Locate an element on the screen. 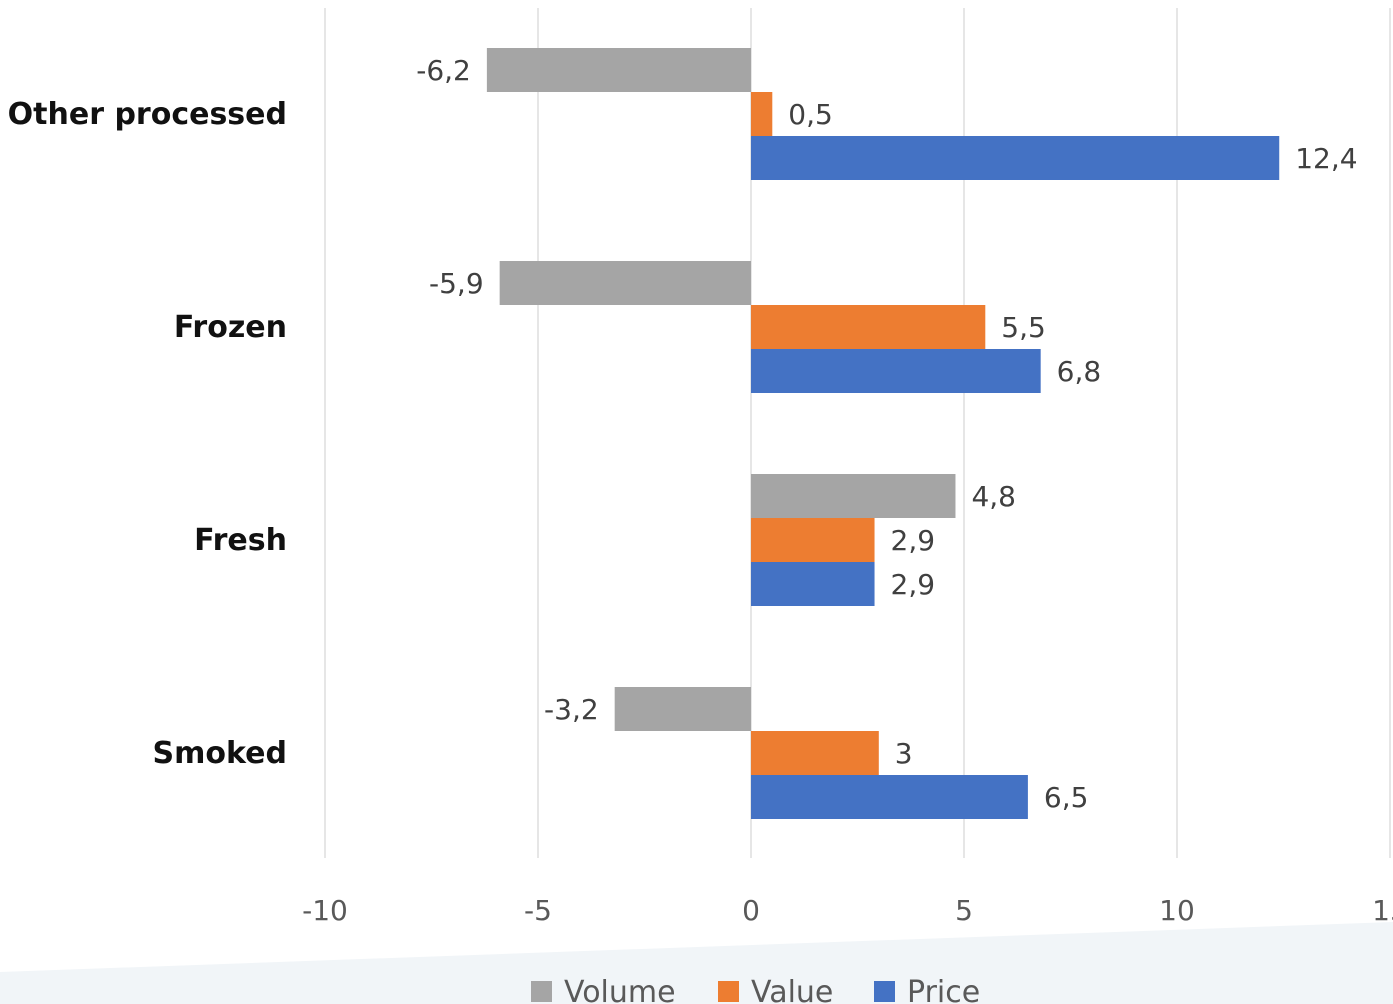 The width and height of the screenshot is (1393, 1004). data-label-volume: -6,2 is located at coordinates (443, 70).